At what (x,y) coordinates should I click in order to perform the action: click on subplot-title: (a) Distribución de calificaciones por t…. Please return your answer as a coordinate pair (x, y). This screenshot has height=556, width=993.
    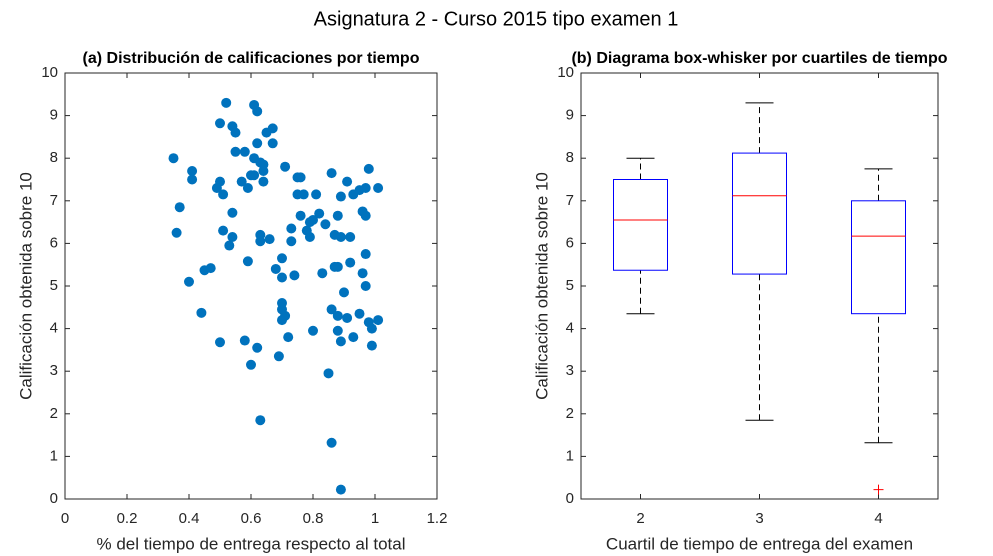
    Looking at the image, I should click on (251, 58).